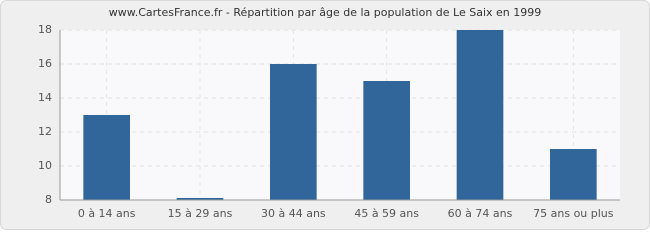 The height and width of the screenshot is (240, 650). Describe the element at coordinates (45, 63) in the screenshot. I see `y-tick-label: 16` at that location.